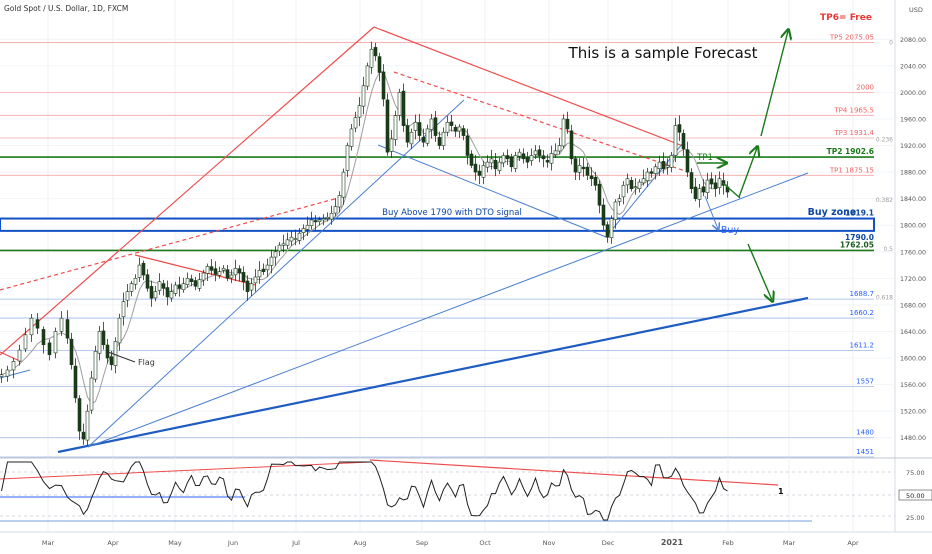 This screenshot has height=554, width=932. What do you see at coordinates (865, 87) in the screenshot?
I see `level-label: 2000` at bounding box center [865, 87].